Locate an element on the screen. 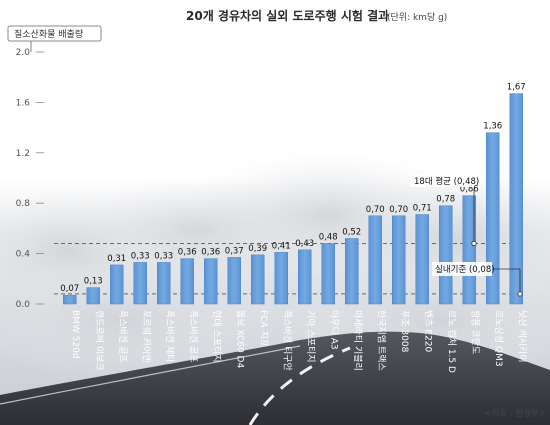 The width and height of the screenshot is (550, 425). limit-label-bg is located at coordinates (462, 269).